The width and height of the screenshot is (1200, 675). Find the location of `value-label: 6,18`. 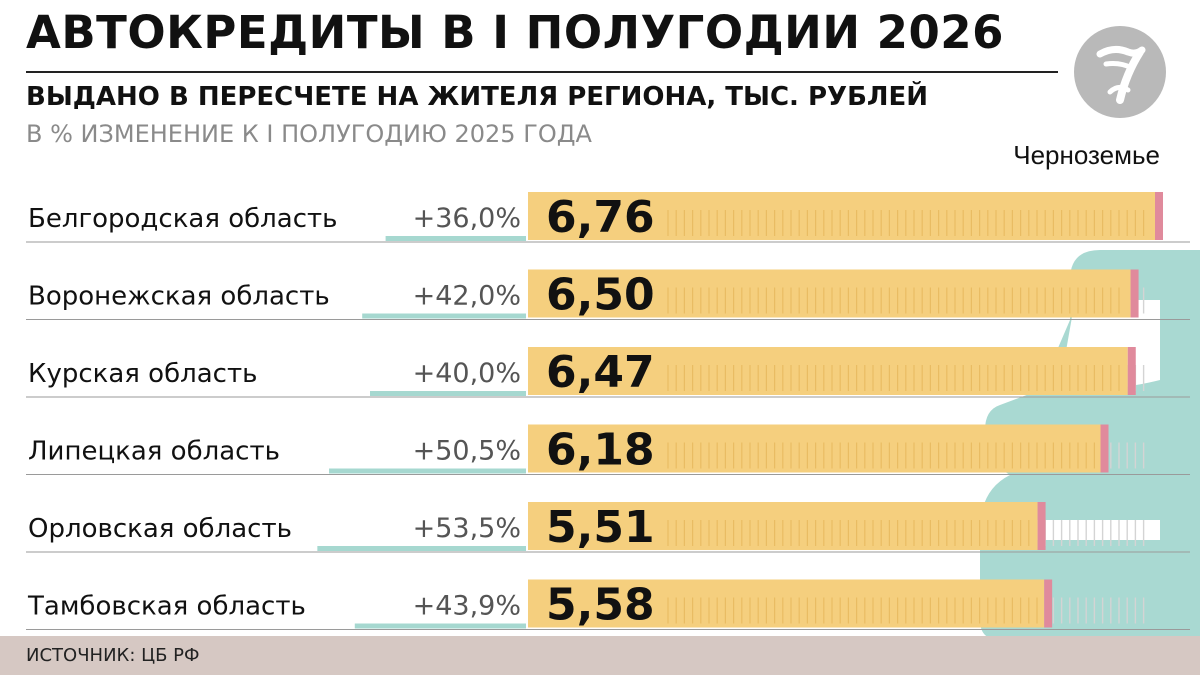

value-label: 6,18 is located at coordinates (600, 450).